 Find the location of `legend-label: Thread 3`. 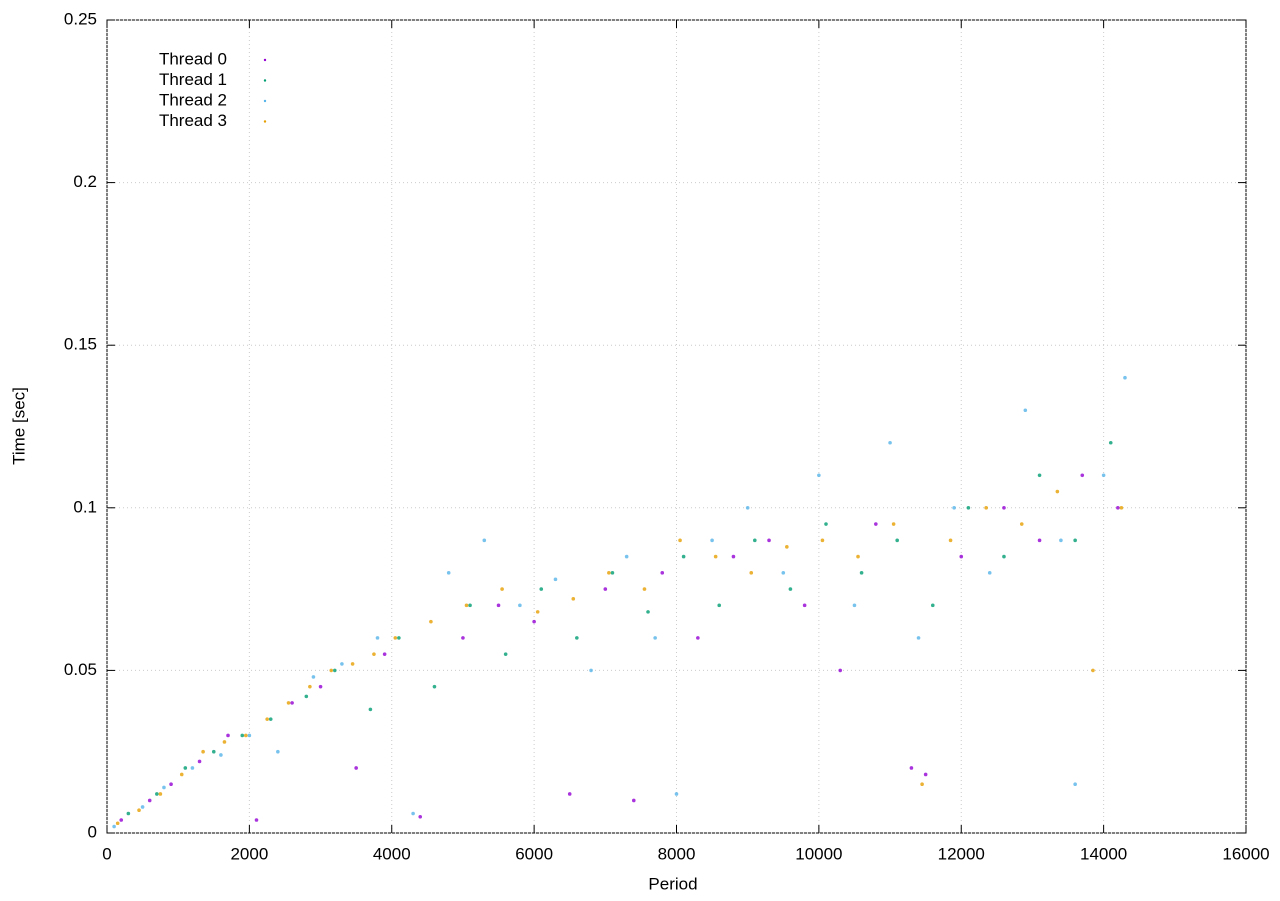

legend-label: Thread 3 is located at coordinates (193, 120).